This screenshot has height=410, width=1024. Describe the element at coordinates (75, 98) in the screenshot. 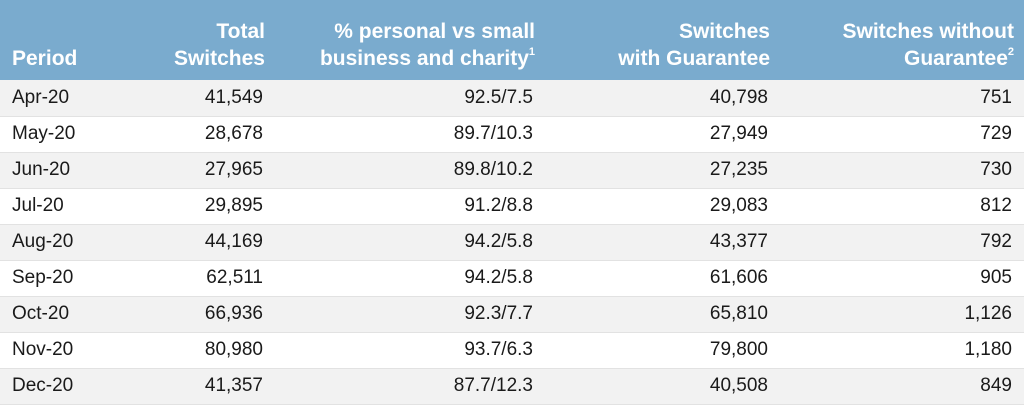

I see `cell-period: Apr-20` at that location.